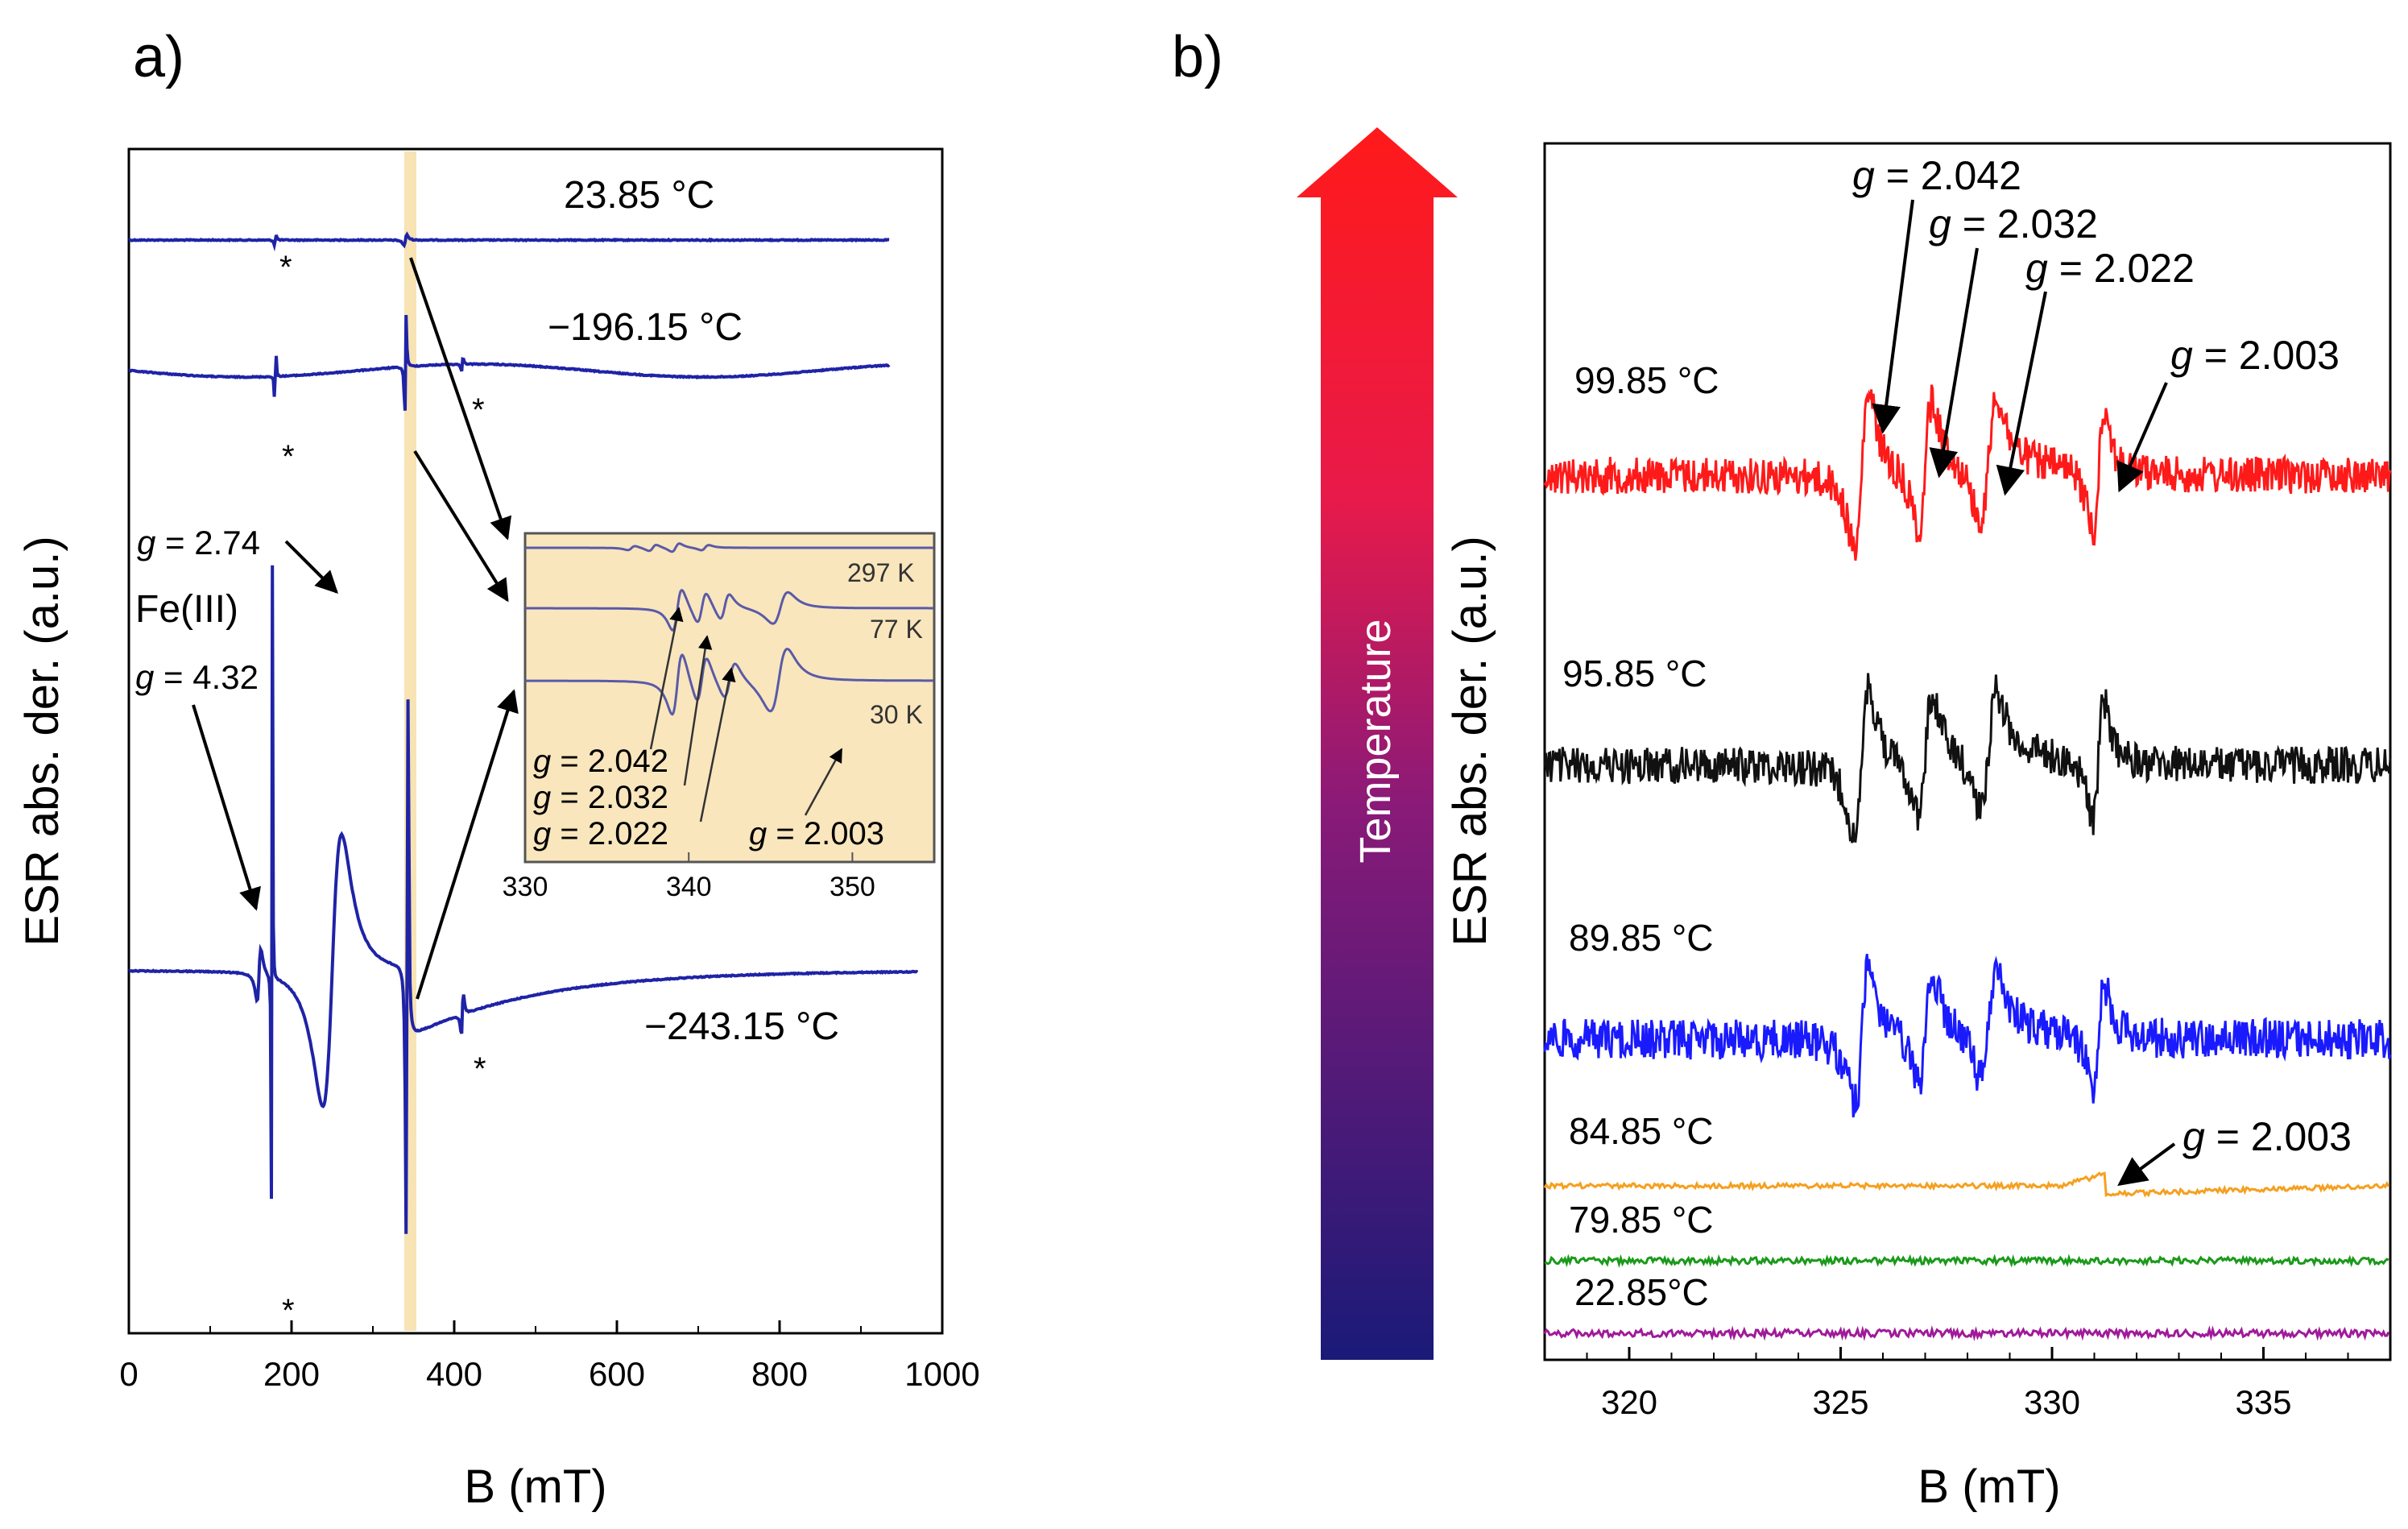 Image resolution: width=2408 pixels, height=1529 pixels. I want to click on arrow-to-inset-77k, so click(461, 526).